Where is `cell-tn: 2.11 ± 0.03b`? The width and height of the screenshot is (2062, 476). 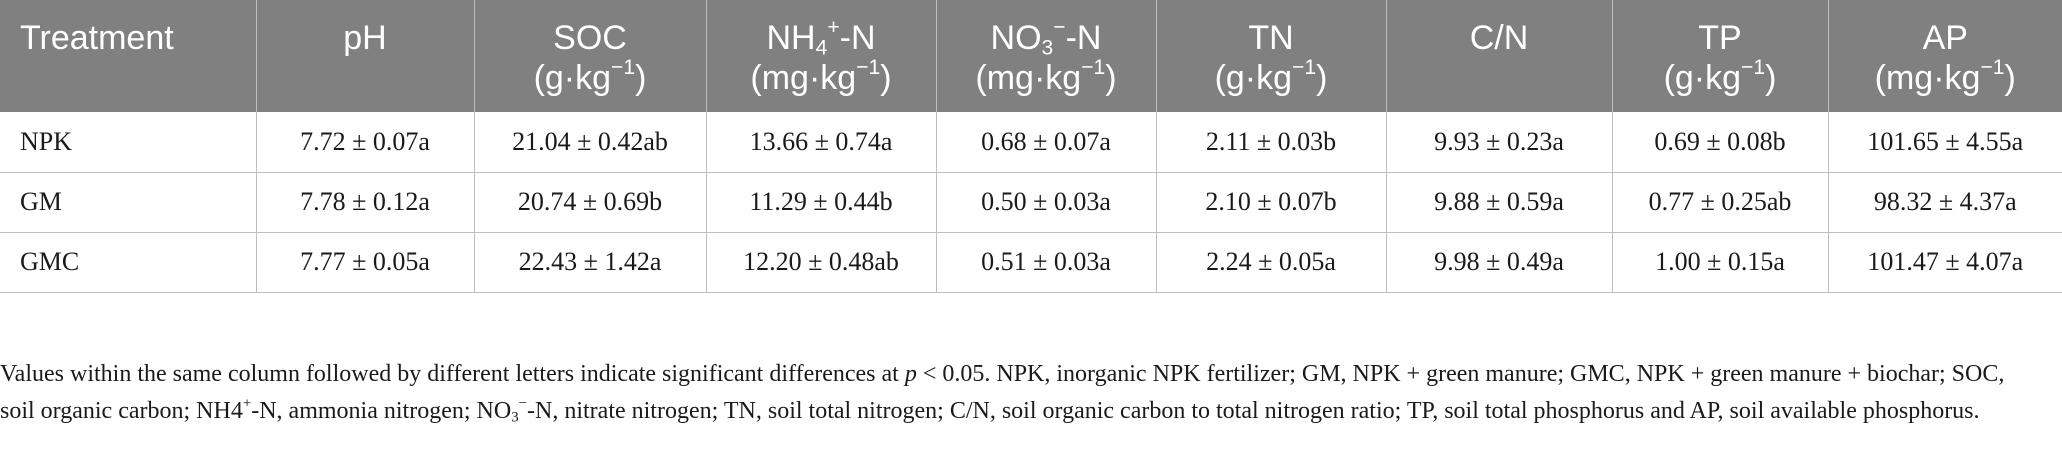
cell-tn: 2.11 ± 0.03b is located at coordinates (1270, 142).